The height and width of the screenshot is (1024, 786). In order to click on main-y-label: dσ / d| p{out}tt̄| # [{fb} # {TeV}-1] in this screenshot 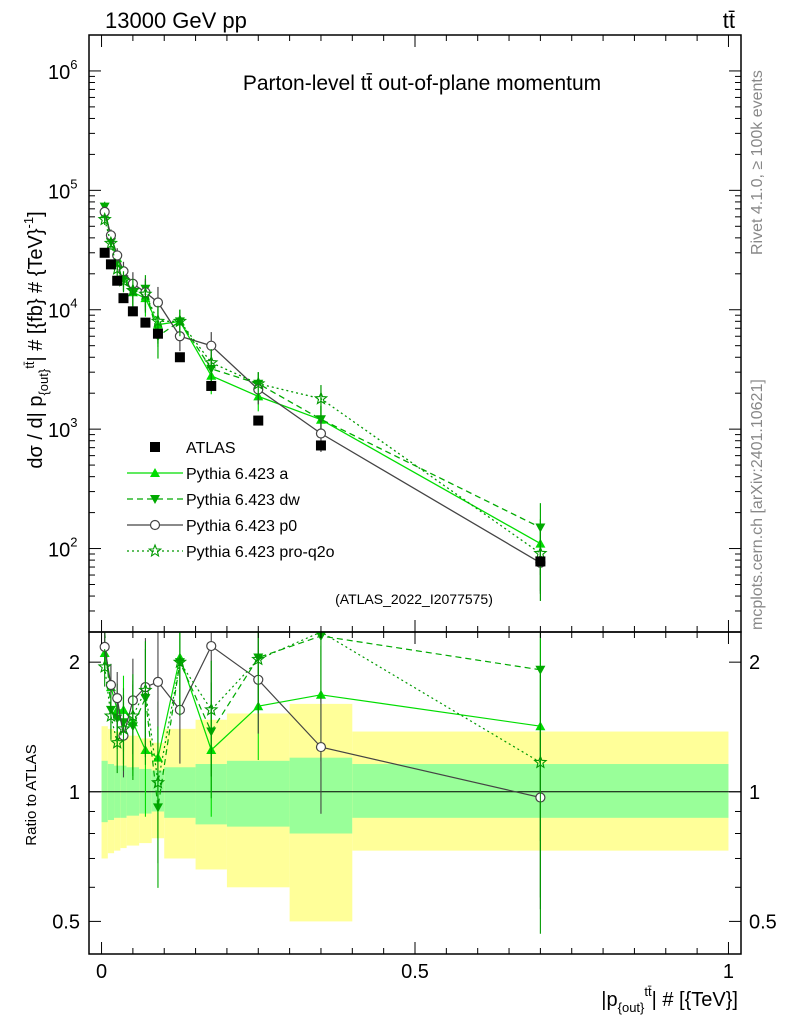, I will do `click(36, 339)`.